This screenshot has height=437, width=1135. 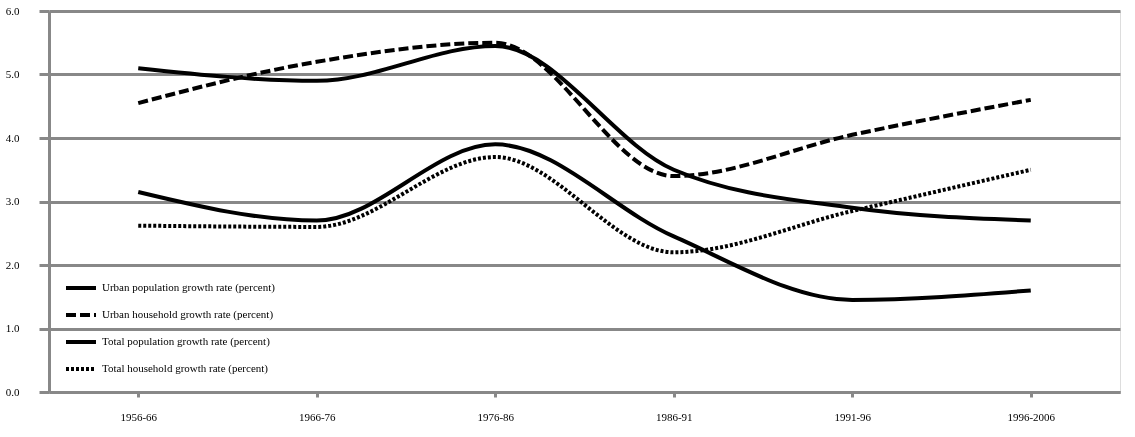 What do you see at coordinates (12, 328) in the screenshot?
I see `y-tick-label: 1.0` at bounding box center [12, 328].